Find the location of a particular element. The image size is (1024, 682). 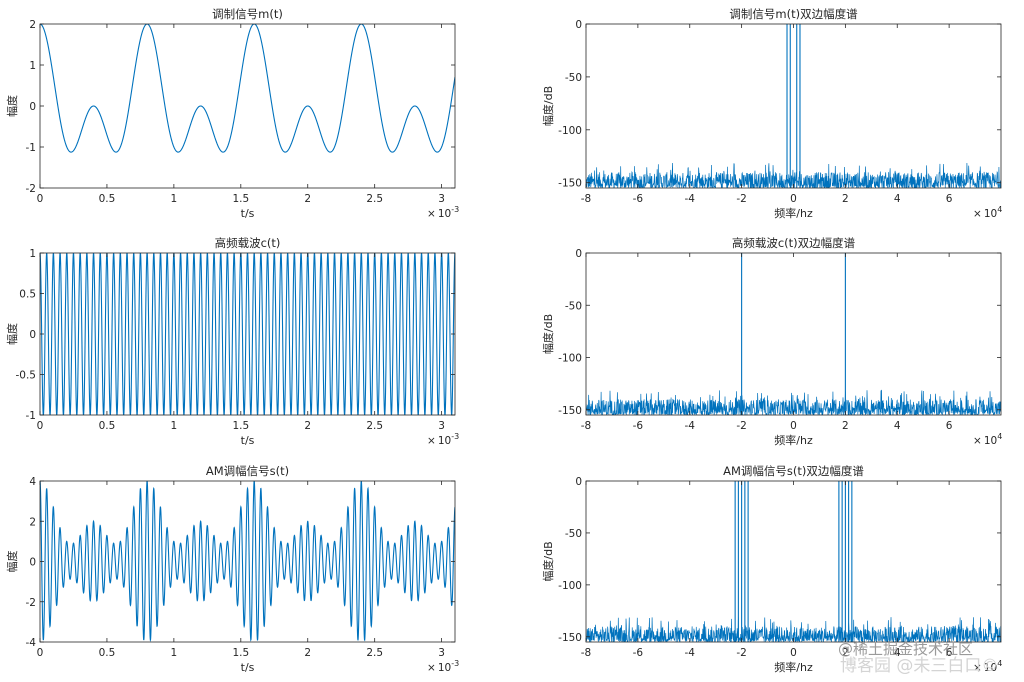

axes-box-s_spec is located at coordinates (793, 561).